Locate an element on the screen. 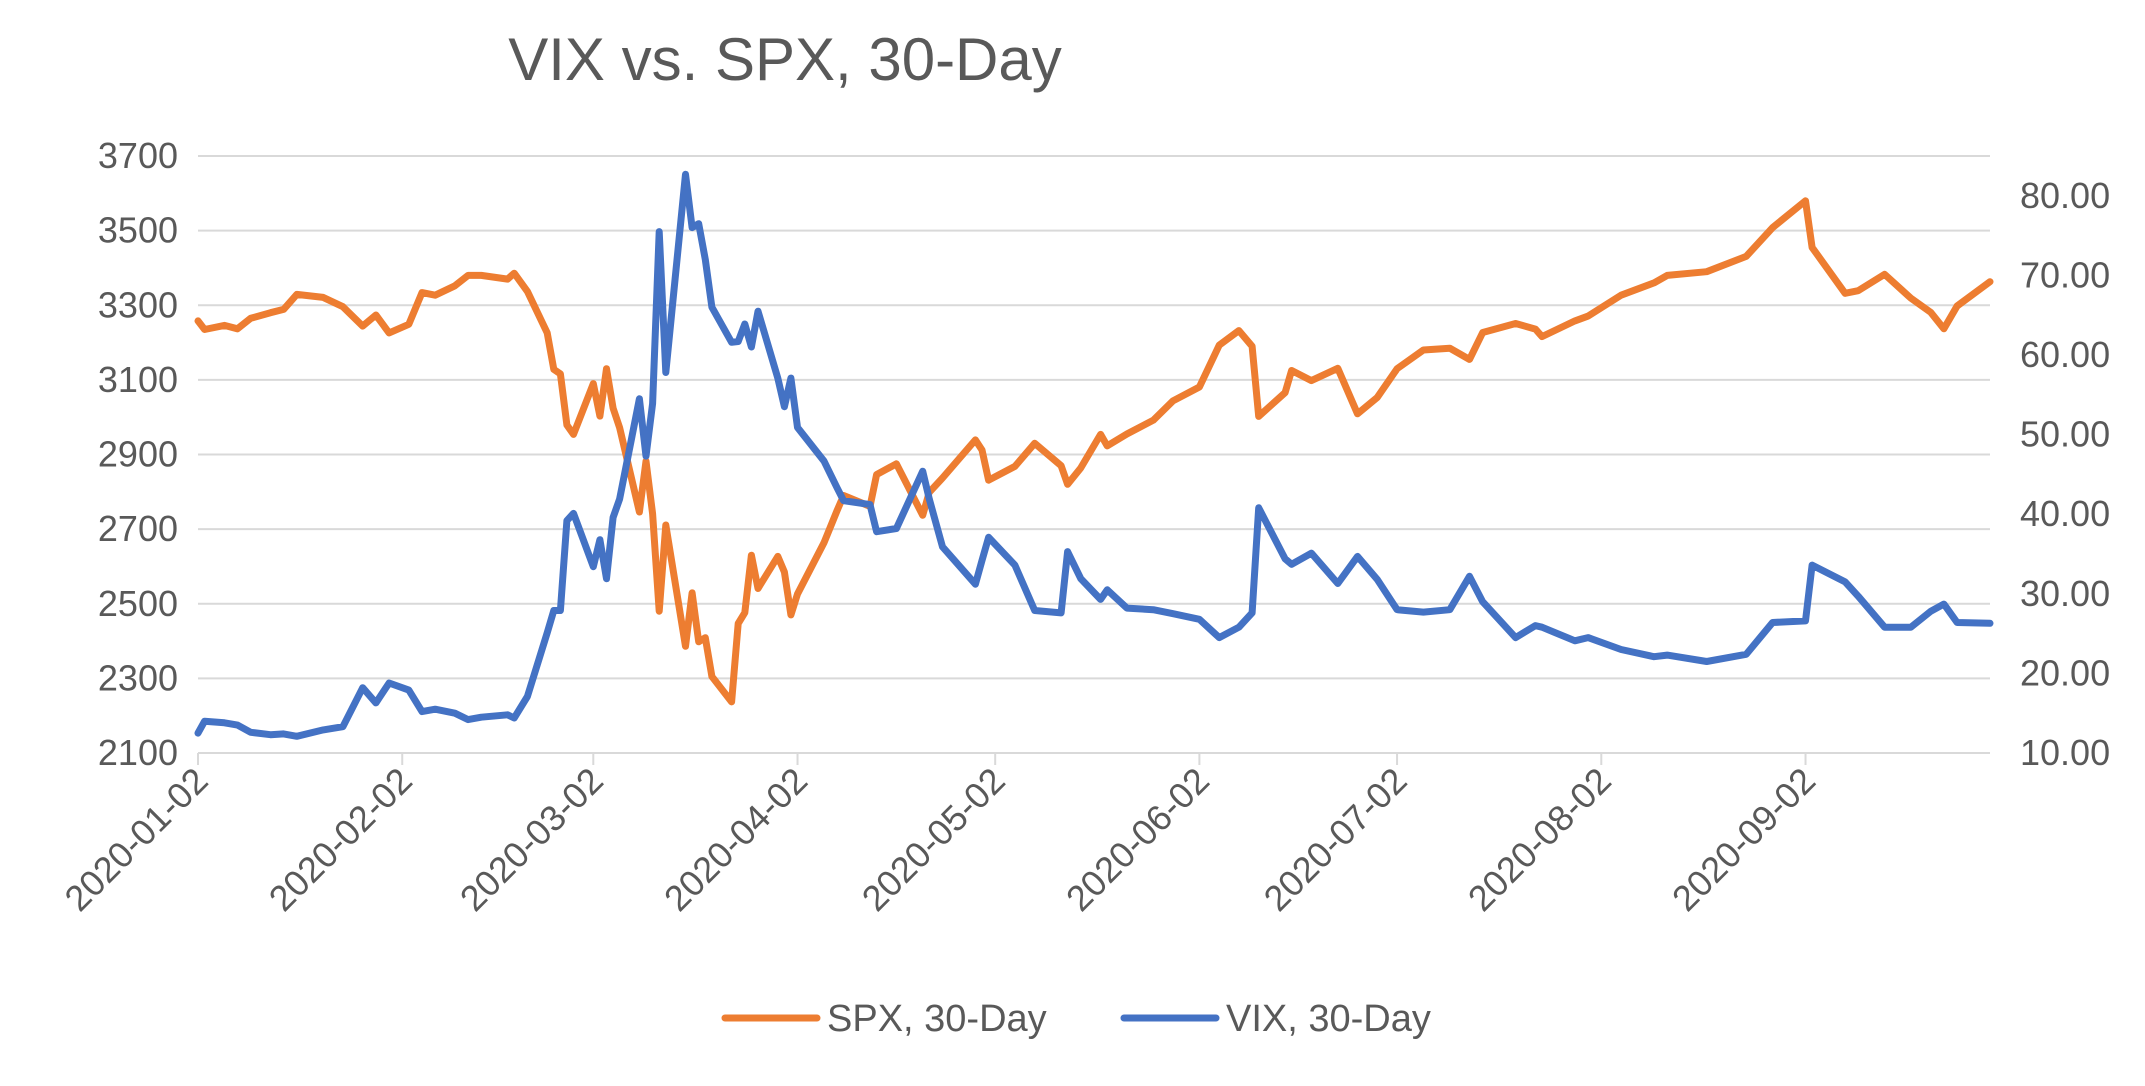 This screenshot has height=1086, width=2145. x-tick-label: 2020-06-02 is located at coordinates (1137, 839).